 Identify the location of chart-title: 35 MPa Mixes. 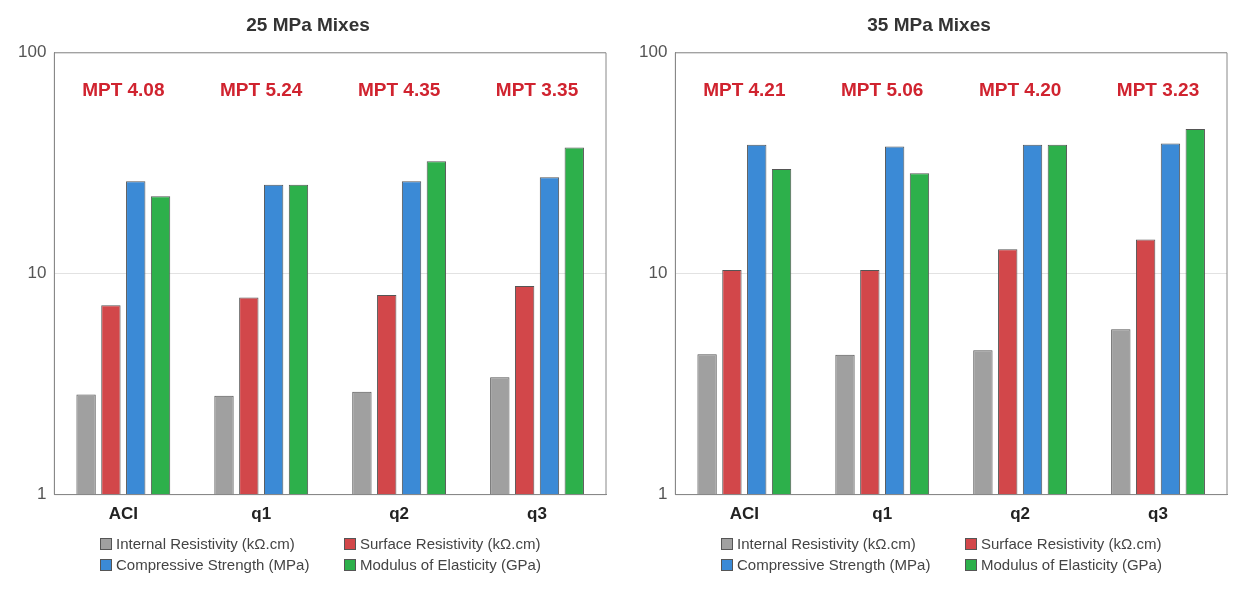
(929, 24).